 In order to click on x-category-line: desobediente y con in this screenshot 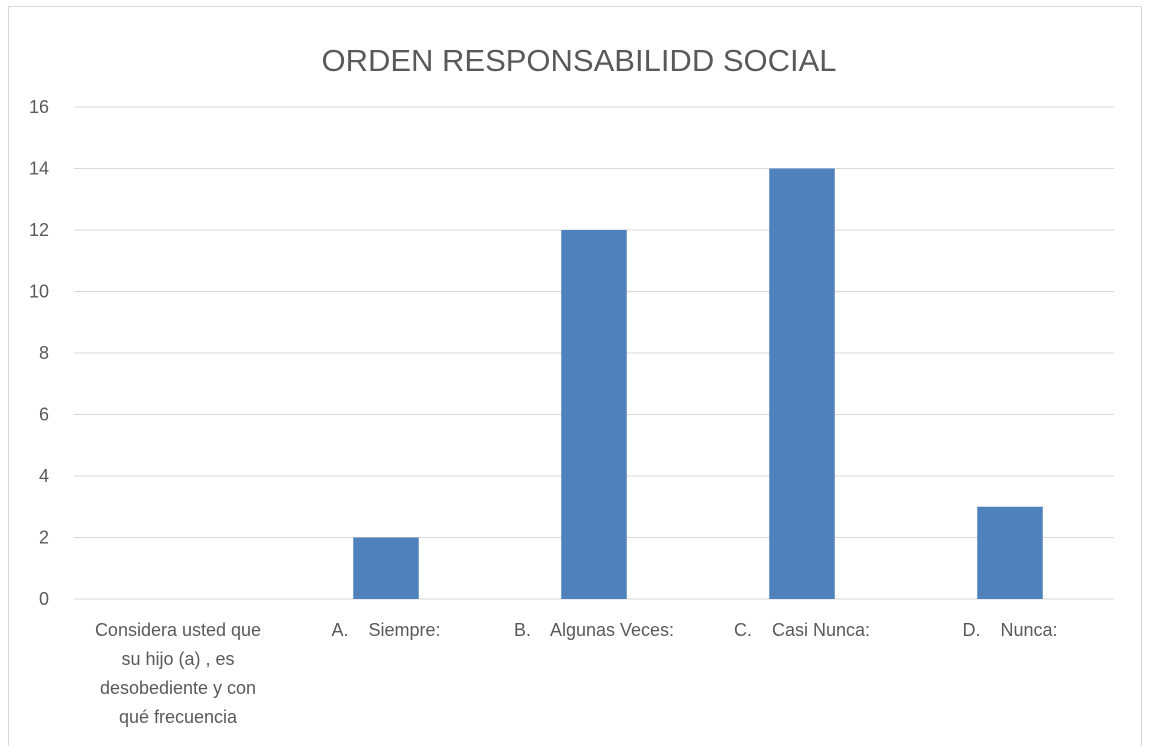, I will do `click(178, 688)`.